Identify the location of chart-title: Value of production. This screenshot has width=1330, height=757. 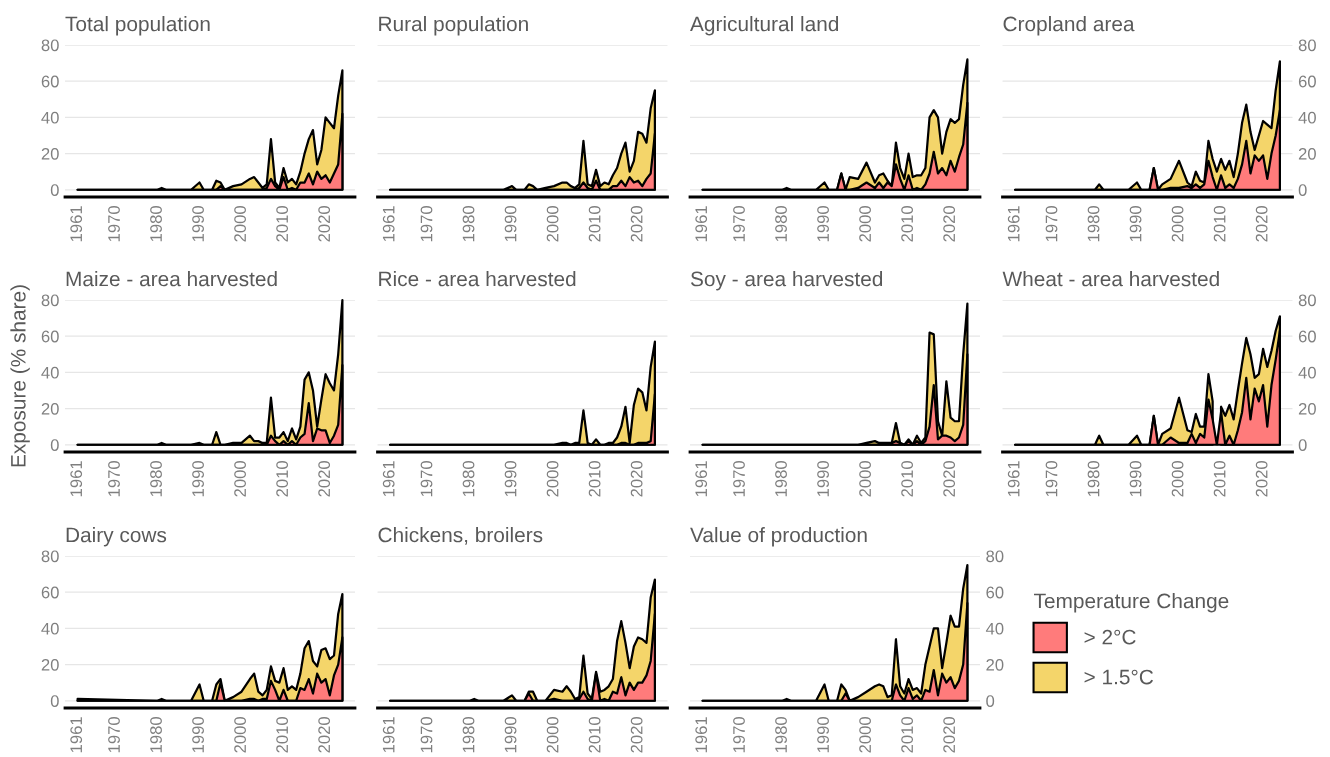
(778, 537).